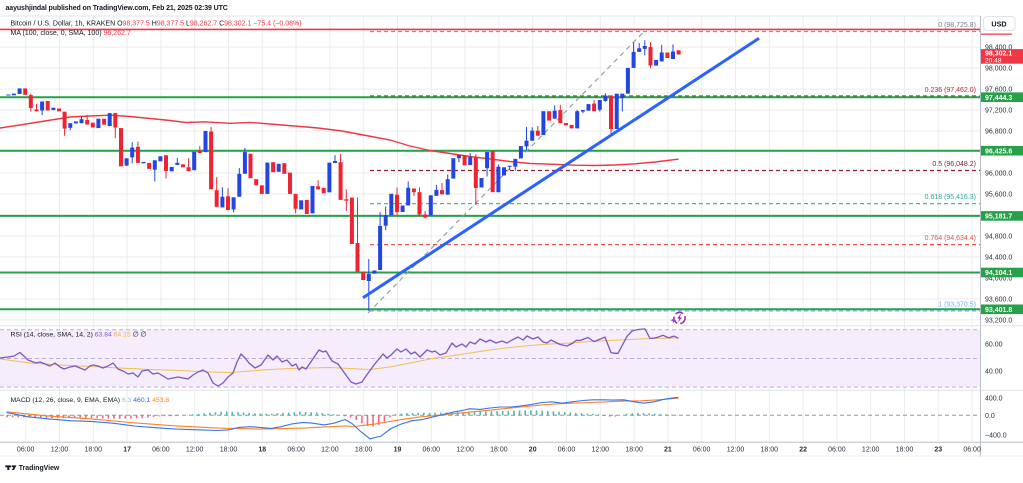 This screenshot has width=1023, height=483. I want to click on svg-text: 95,600.0, so click(998, 195).